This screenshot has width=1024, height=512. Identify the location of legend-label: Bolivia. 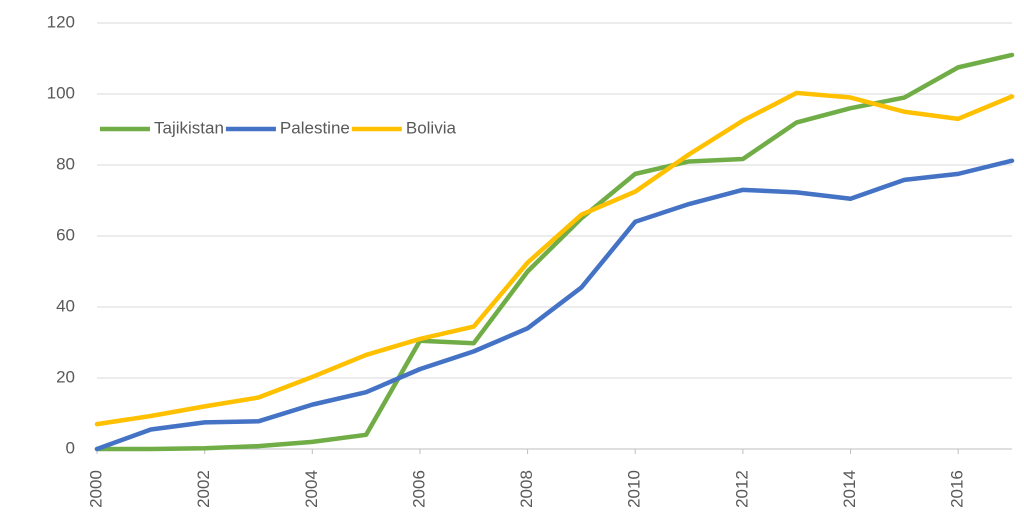
(431, 127).